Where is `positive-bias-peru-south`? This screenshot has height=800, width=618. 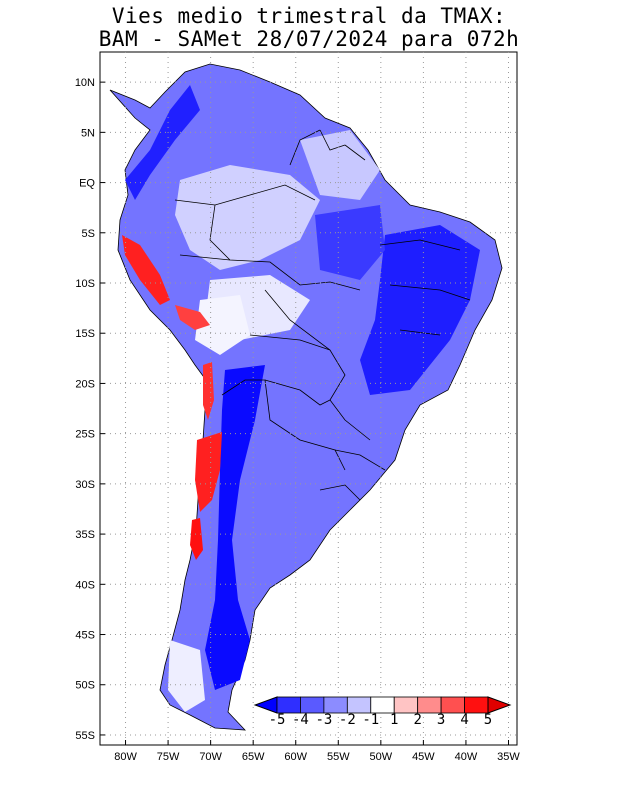
positive-bias-peru-south is located at coordinates (192, 317).